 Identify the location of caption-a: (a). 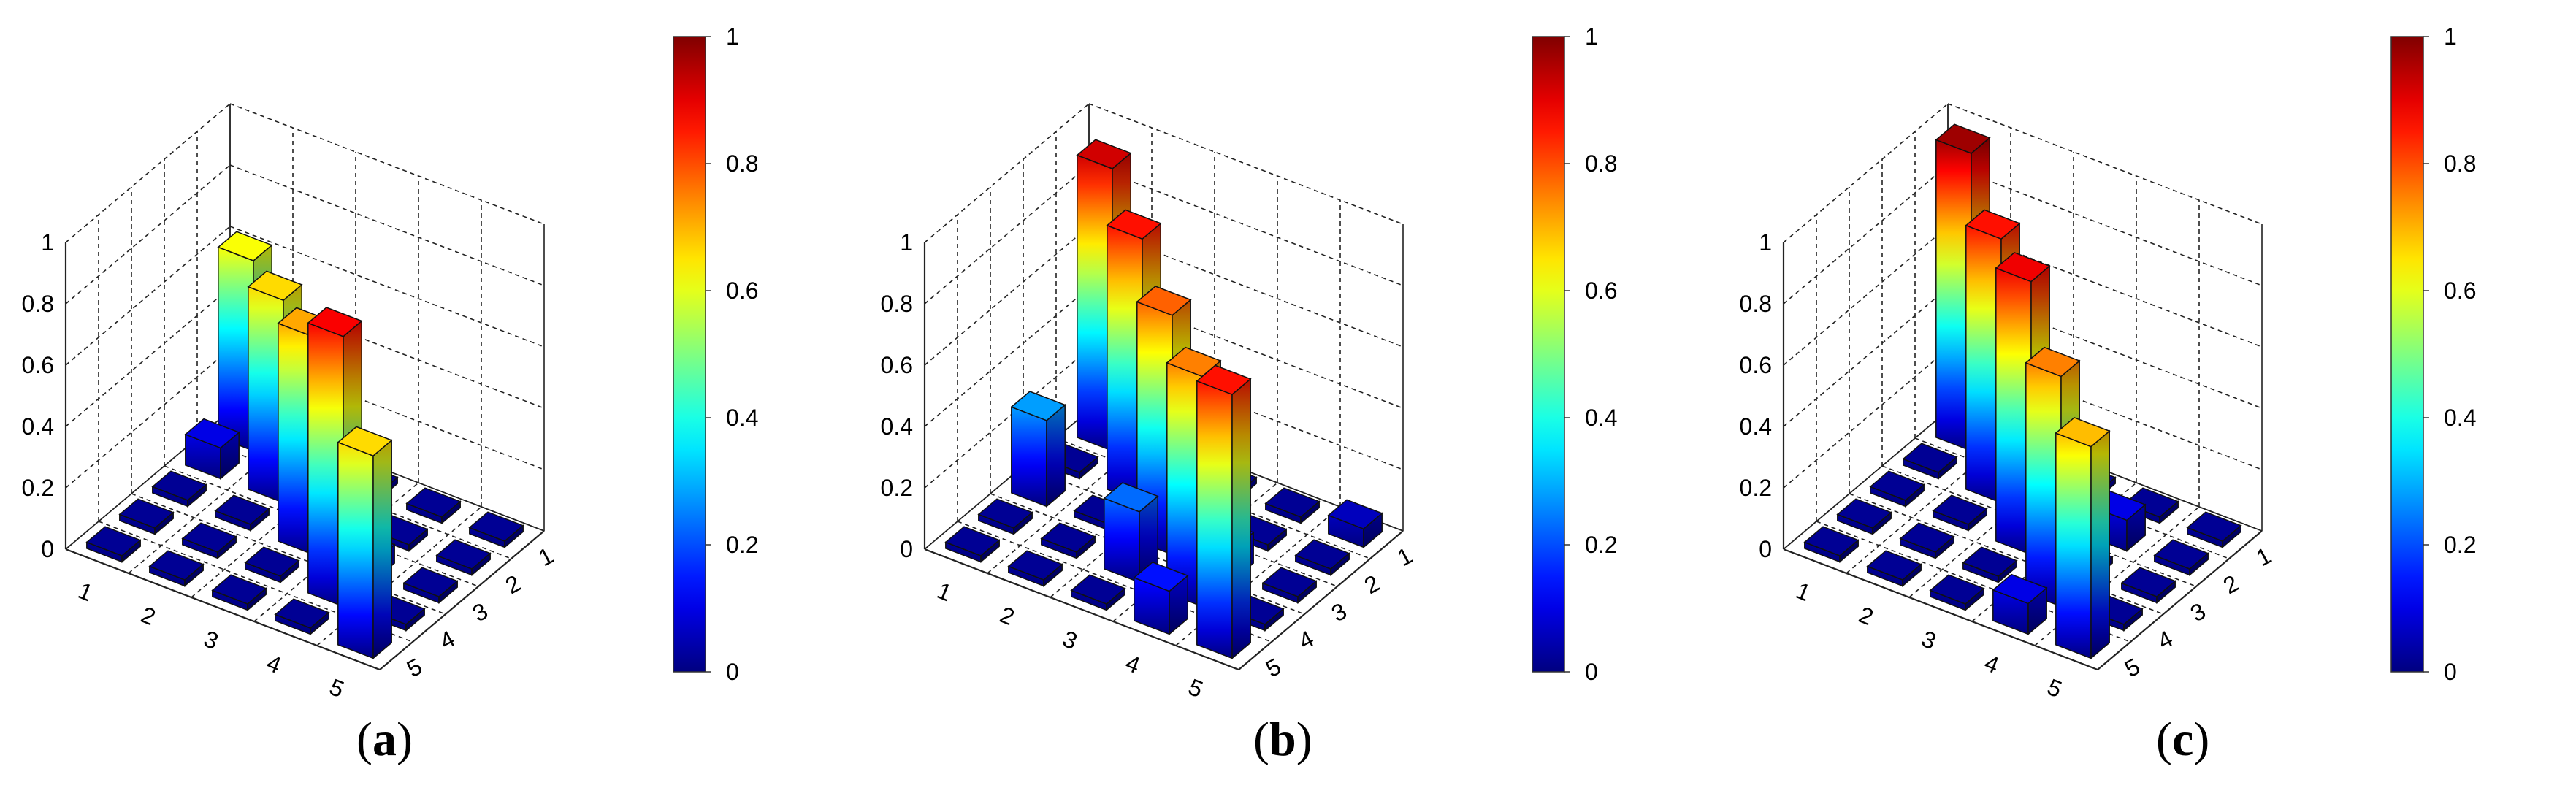
(384, 740).